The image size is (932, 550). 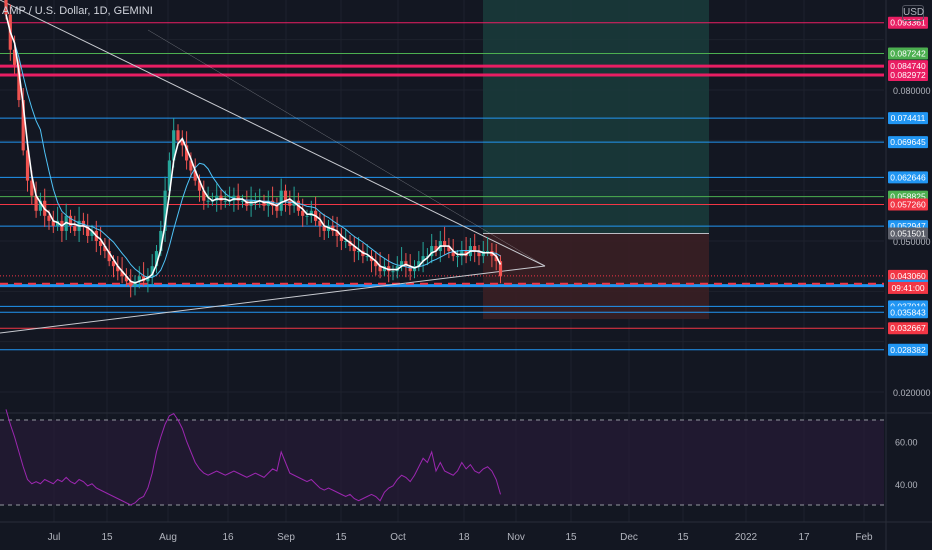 What do you see at coordinates (908, 66) in the screenshot?
I see `price-level-badge-text: 0.084740` at bounding box center [908, 66].